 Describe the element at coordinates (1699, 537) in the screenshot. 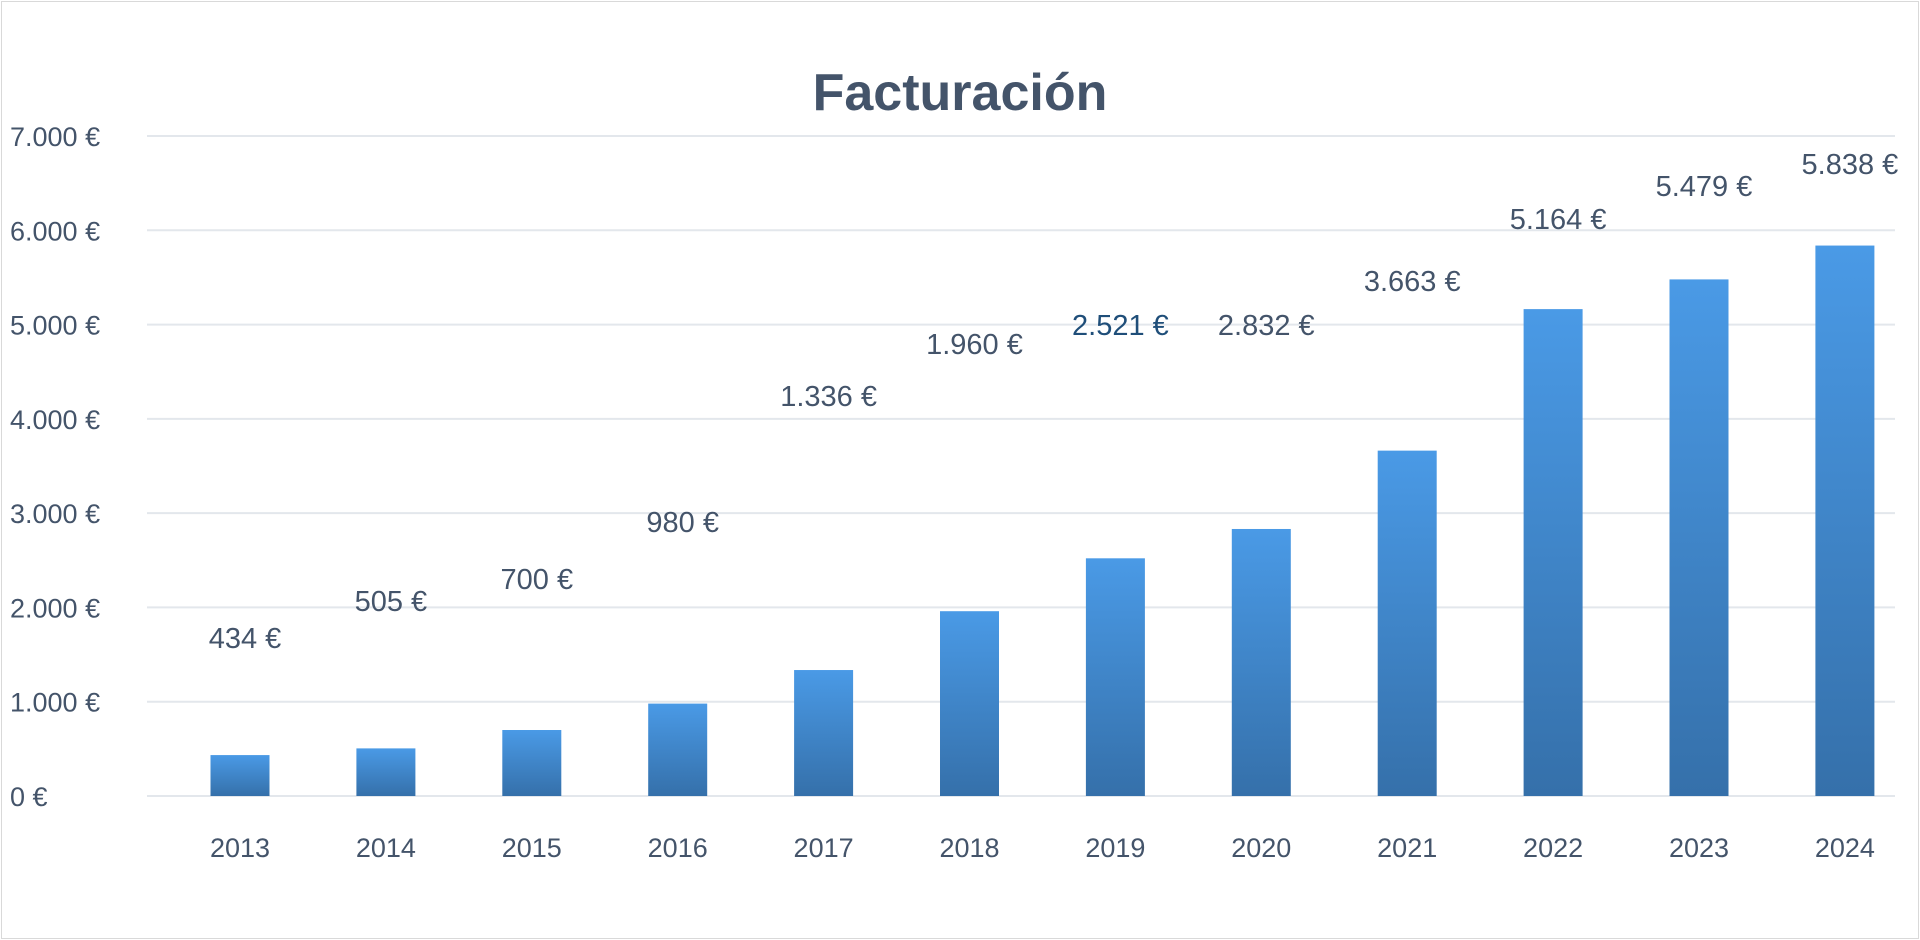

I see `bar-2023` at that location.